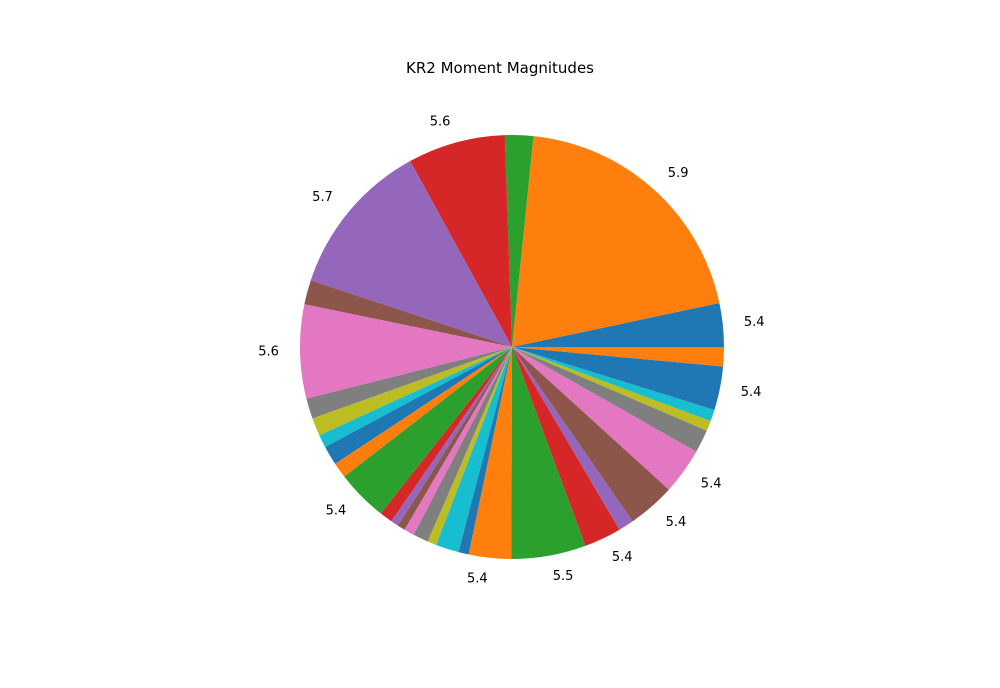 Image resolution: width=1000 pixels, height=688 pixels. What do you see at coordinates (322, 197) in the screenshot?
I see `slice-label: 5.7` at bounding box center [322, 197].